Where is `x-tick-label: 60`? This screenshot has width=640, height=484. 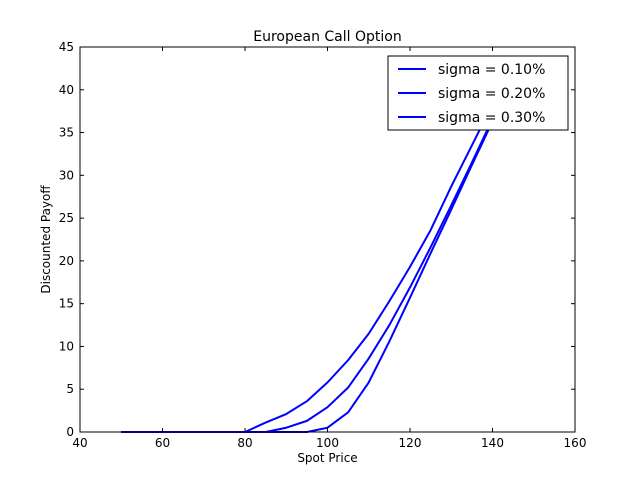 x-tick-label: 60 is located at coordinates (162, 443).